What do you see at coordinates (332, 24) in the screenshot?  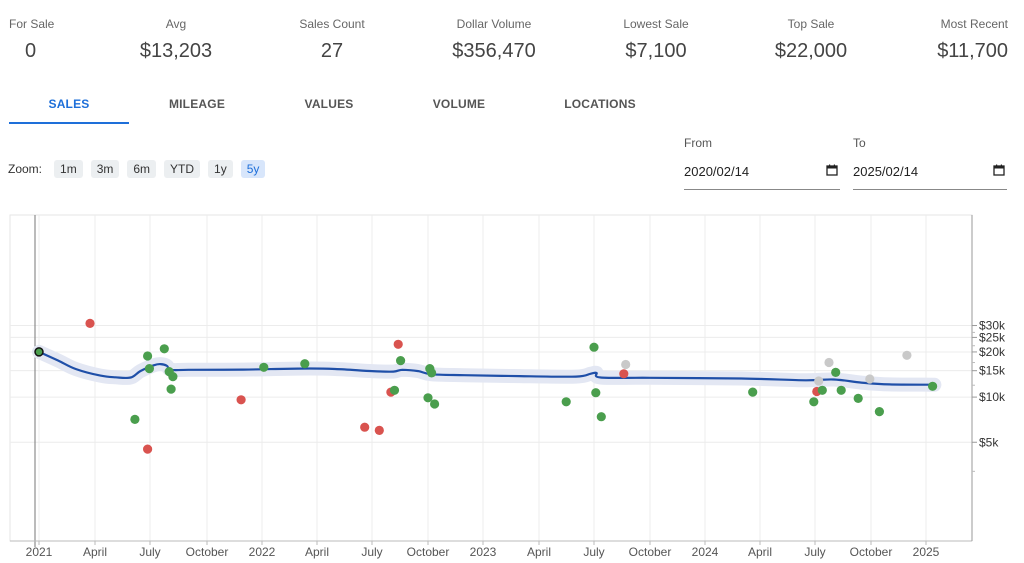 I see `stat-label: Sales Count` at bounding box center [332, 24].